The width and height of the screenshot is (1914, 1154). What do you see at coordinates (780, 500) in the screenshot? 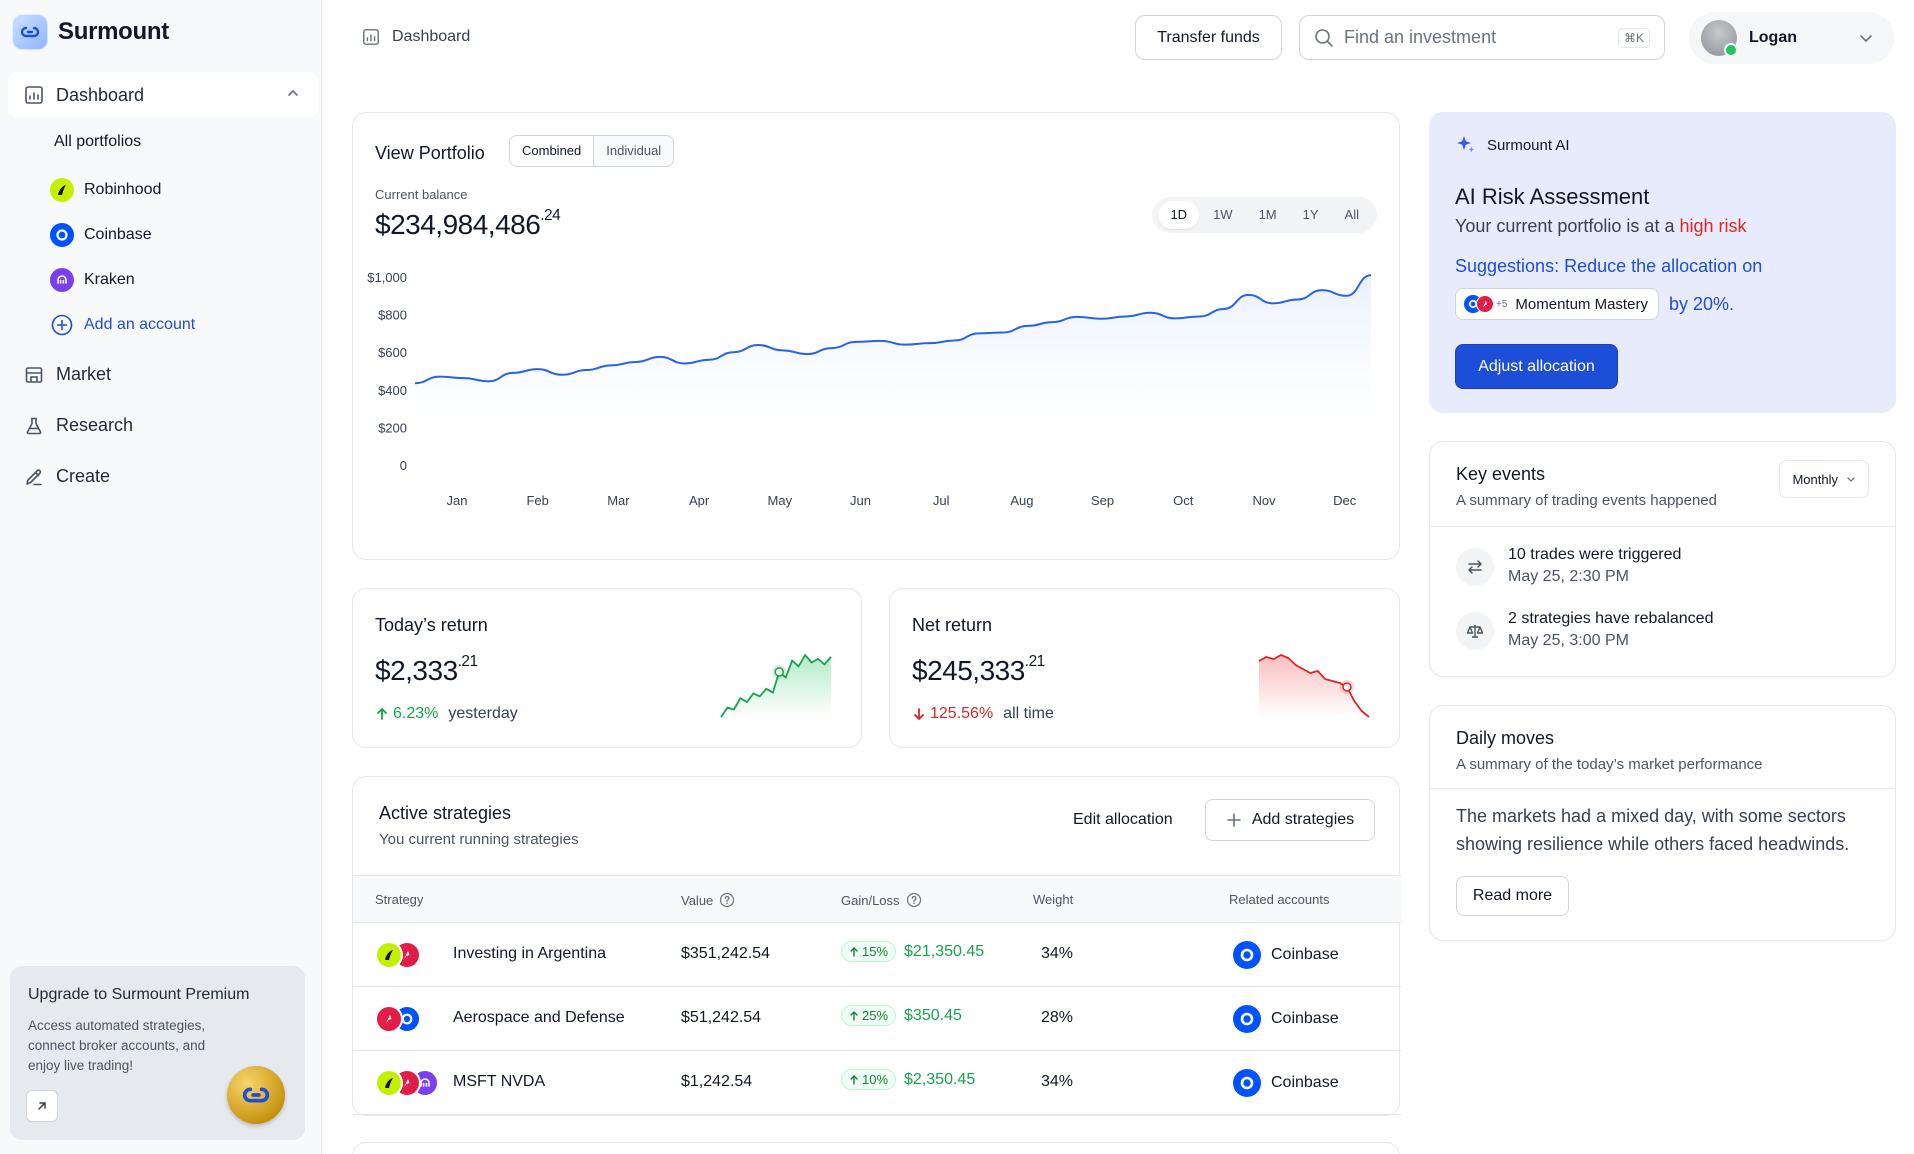
I see `x-tick-label: May` at bounding box center [780, 500].